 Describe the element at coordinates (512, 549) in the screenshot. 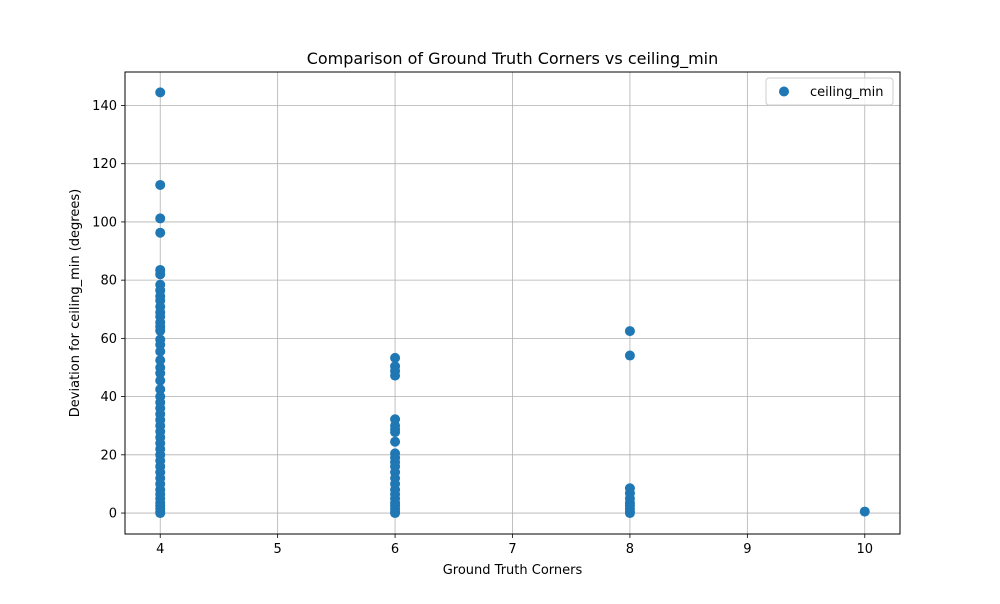

I see `x-tick-label: 7` at that location.